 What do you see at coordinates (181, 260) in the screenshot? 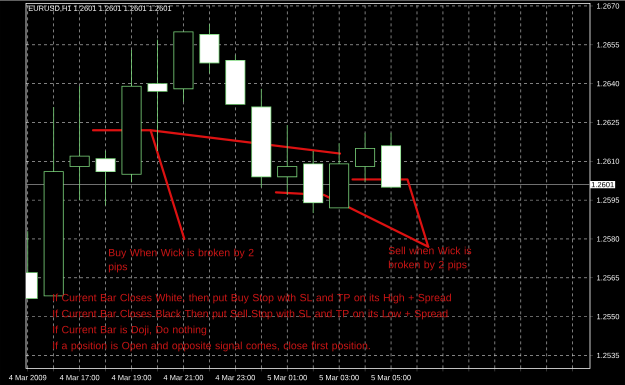
I see `annotation: Buy When Wick is broken by 2 pips` at bounding box center [181, 260].